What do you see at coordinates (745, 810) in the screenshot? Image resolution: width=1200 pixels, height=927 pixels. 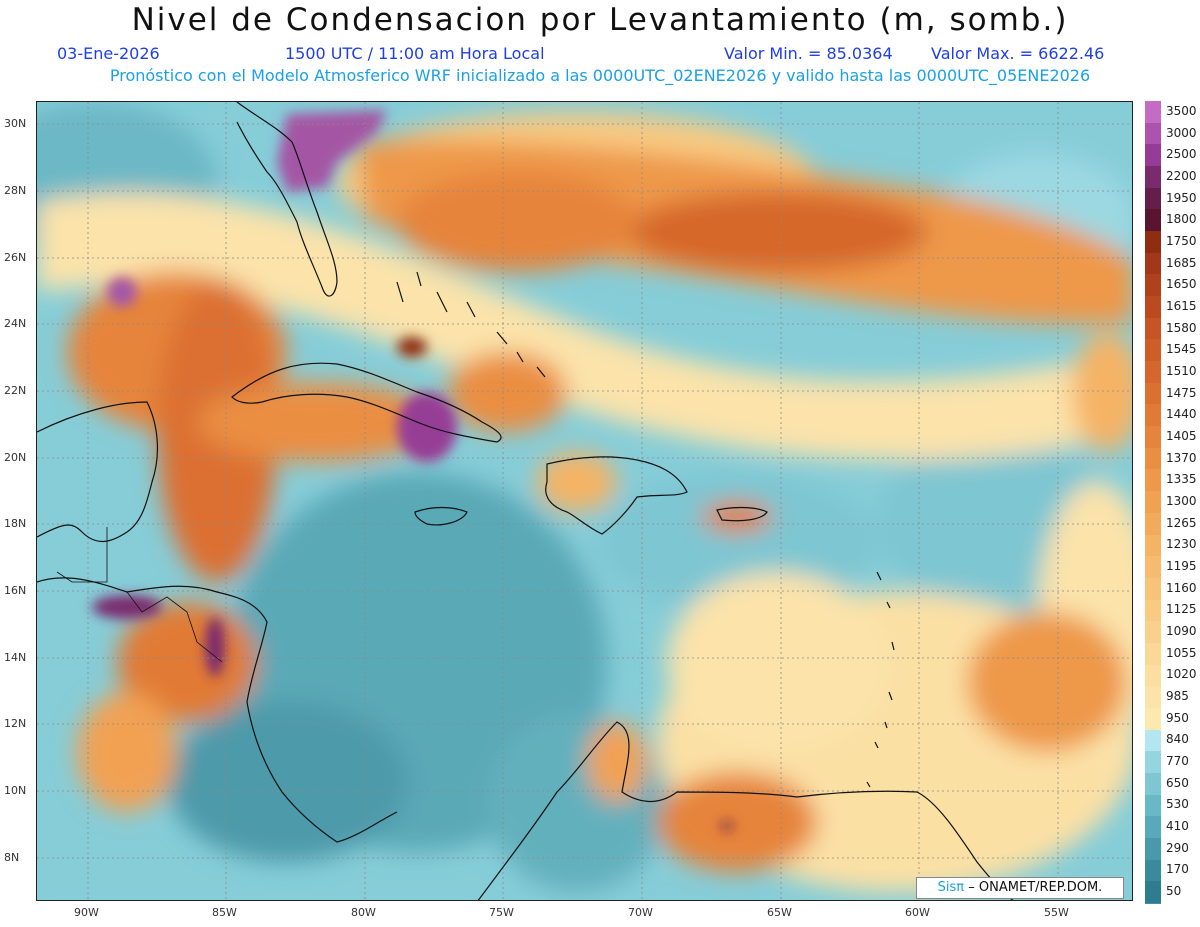 I see `south-america-coast` at bounding box center [745, 810].